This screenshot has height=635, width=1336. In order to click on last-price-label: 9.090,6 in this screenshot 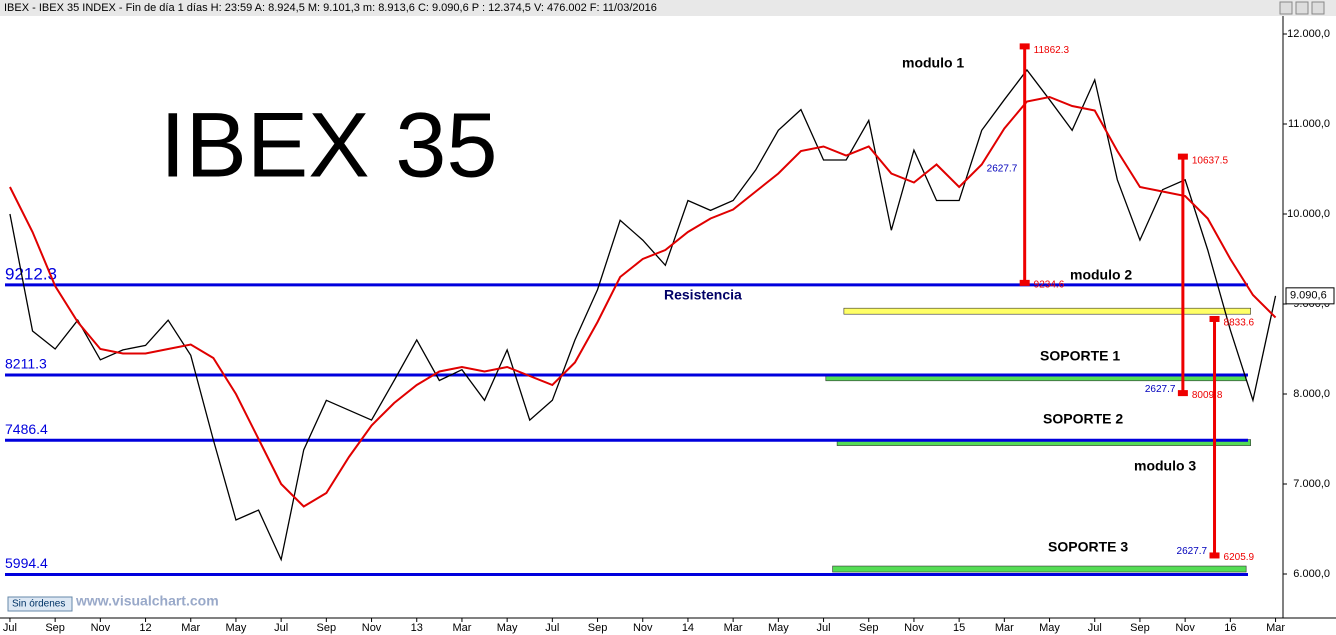, I will do `click(1308, 296)`.